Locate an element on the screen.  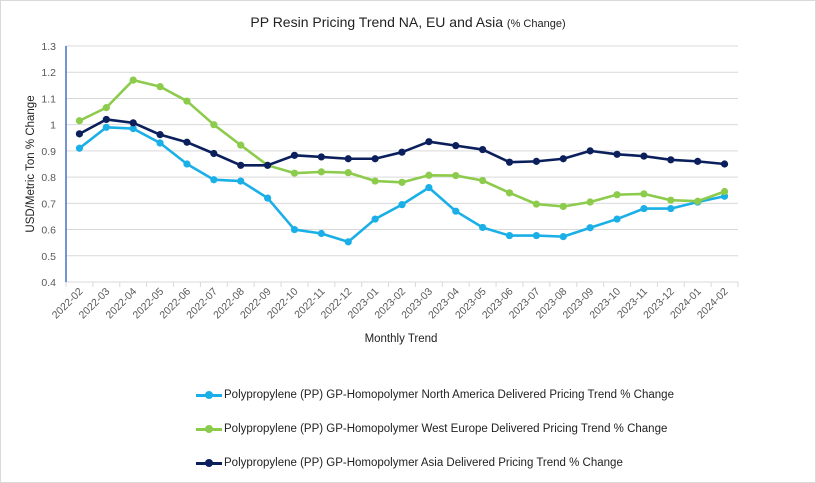
chart-title-main: PP Resin Pricing Trend NA, EU and Asia is located at coordinates (377, 22).